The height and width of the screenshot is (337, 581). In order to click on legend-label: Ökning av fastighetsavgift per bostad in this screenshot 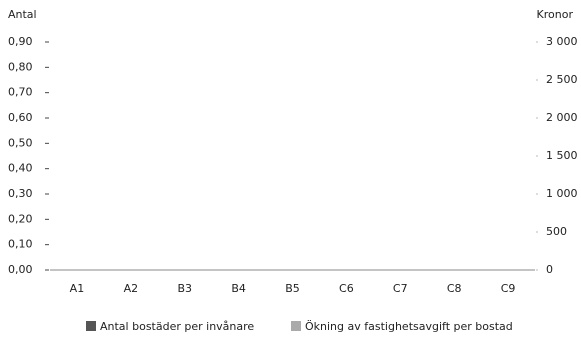, I will do `click(409, 326)`.